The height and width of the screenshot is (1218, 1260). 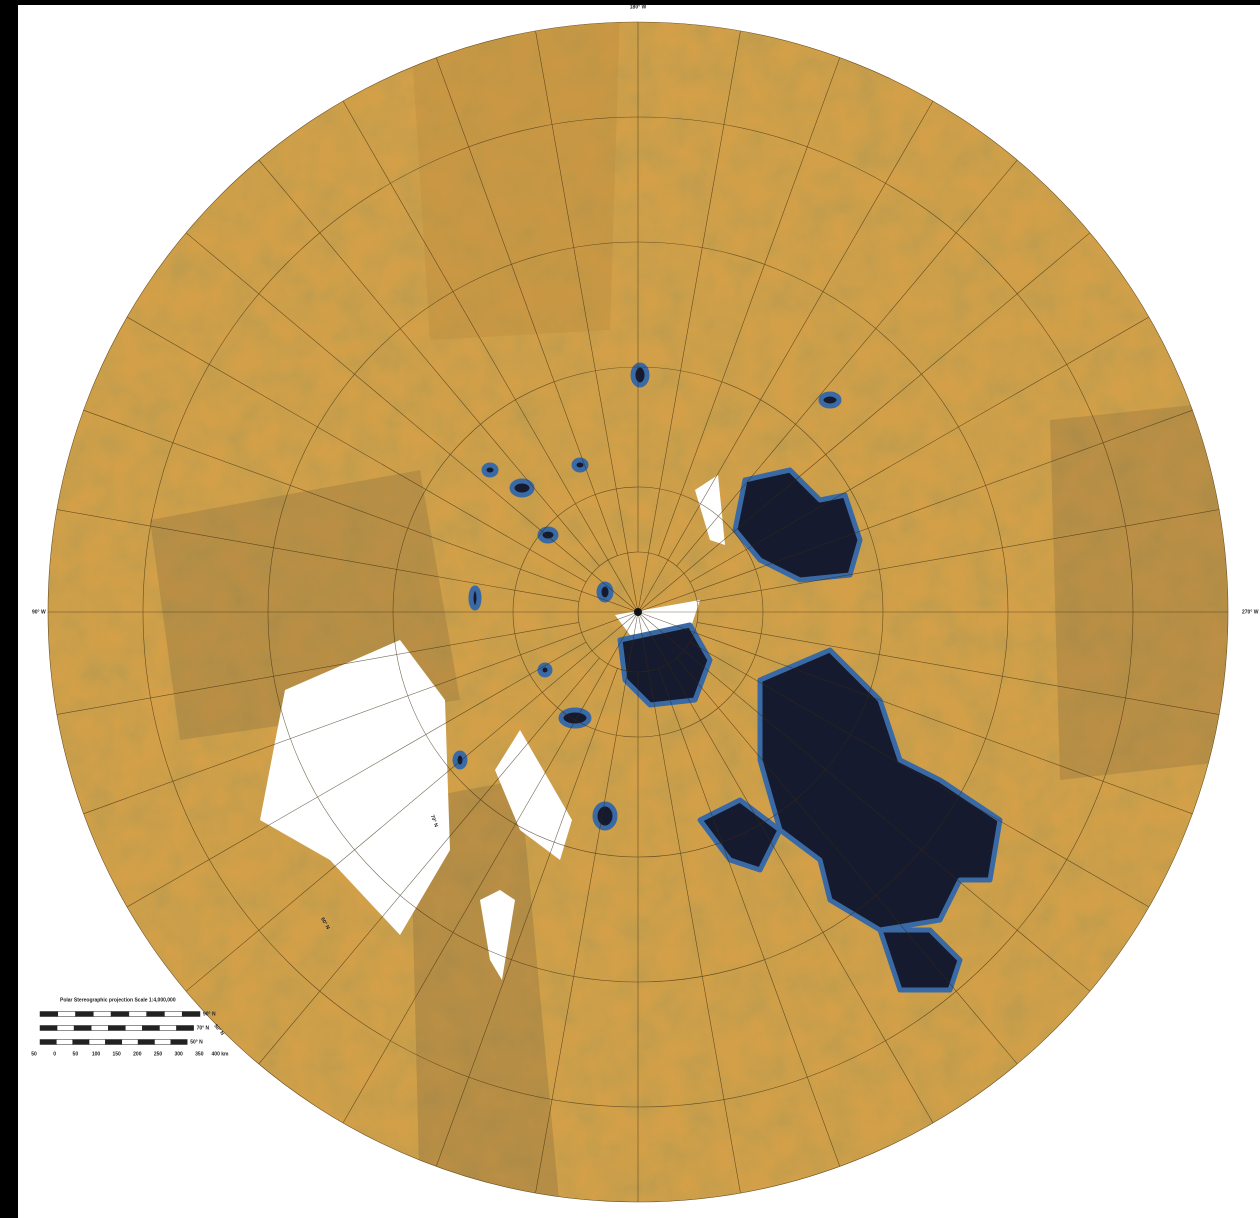 What do you see at coordinates (1250, 612) in the screenshot?
I see `meridian-label: 270° W` at bounding box center [1250, 612].